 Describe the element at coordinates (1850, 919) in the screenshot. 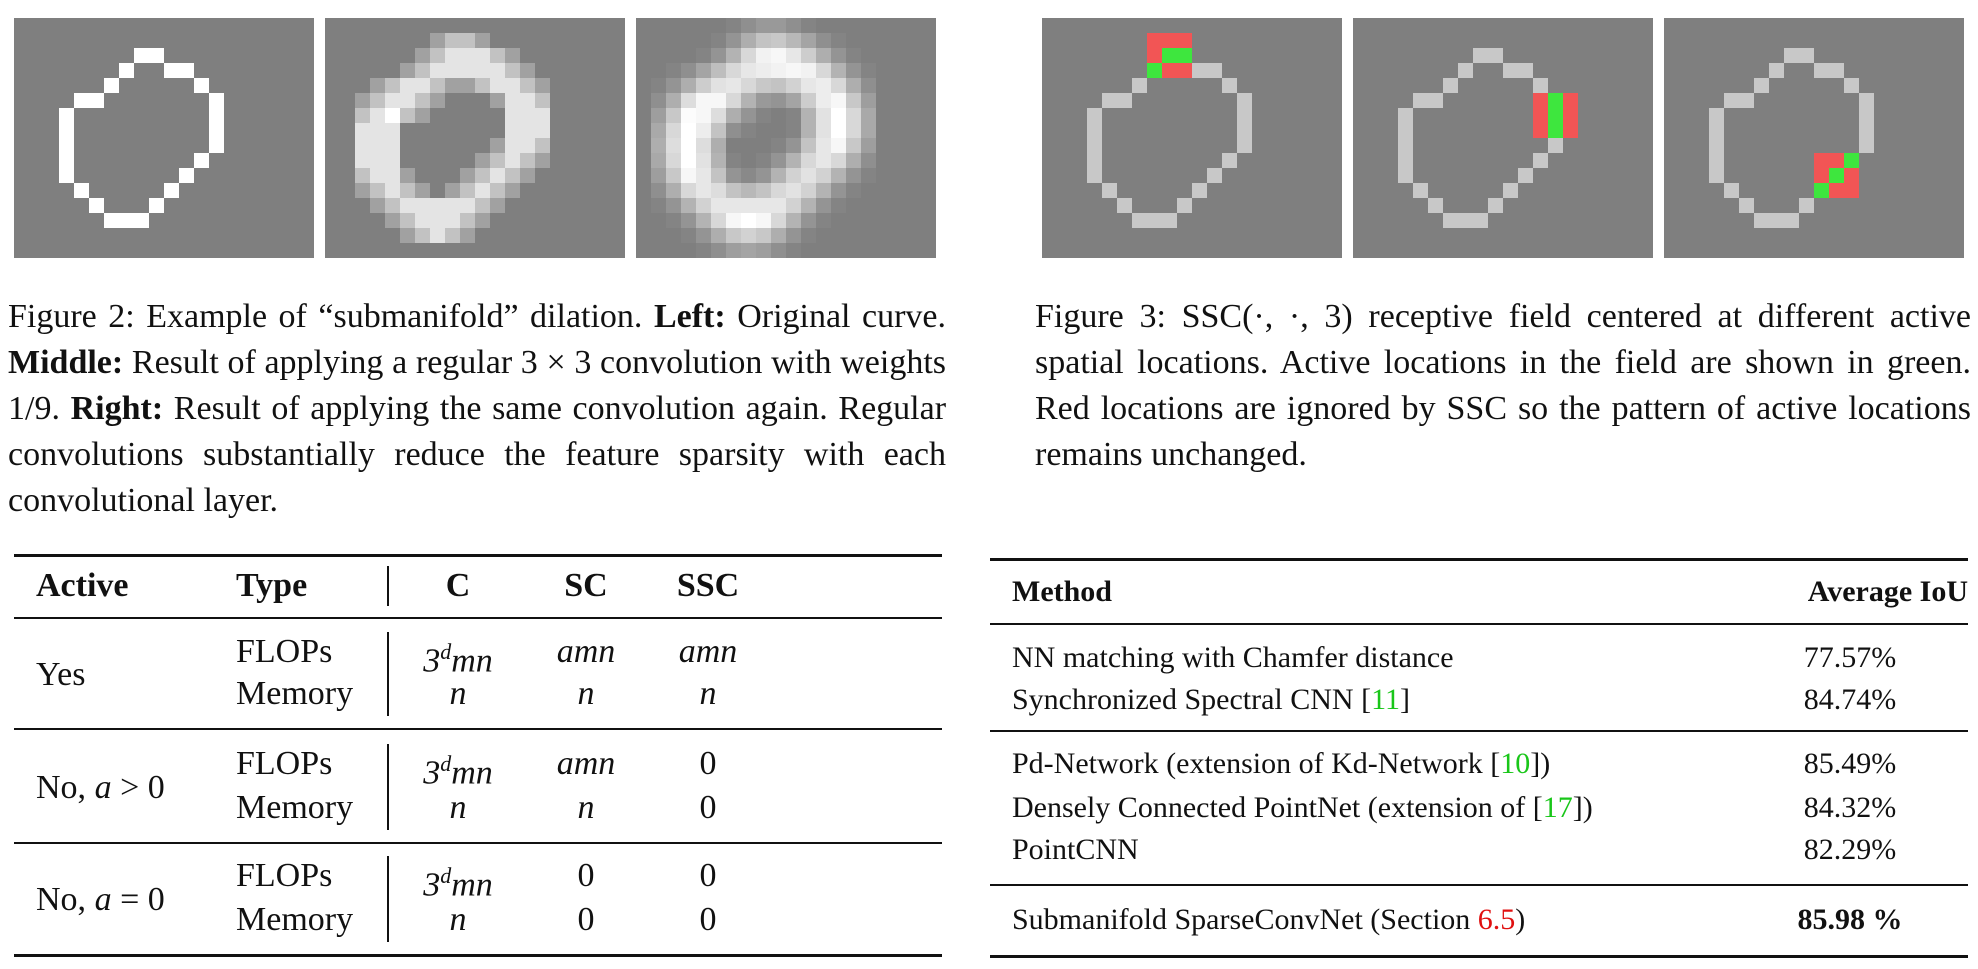

I see `iou-value-best: 85.98 %` at that location.